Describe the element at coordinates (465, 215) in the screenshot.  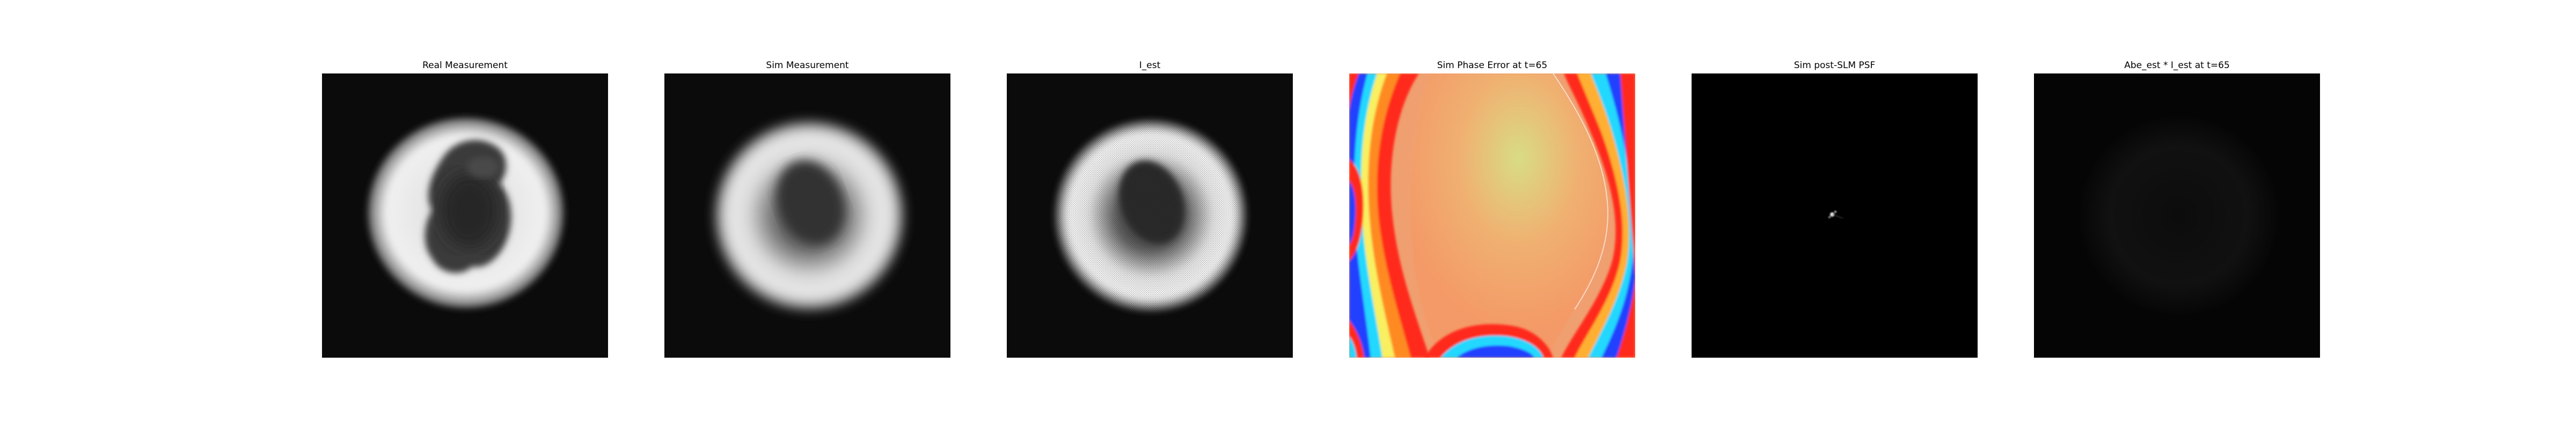
I see `real-measurement-image` at that location.